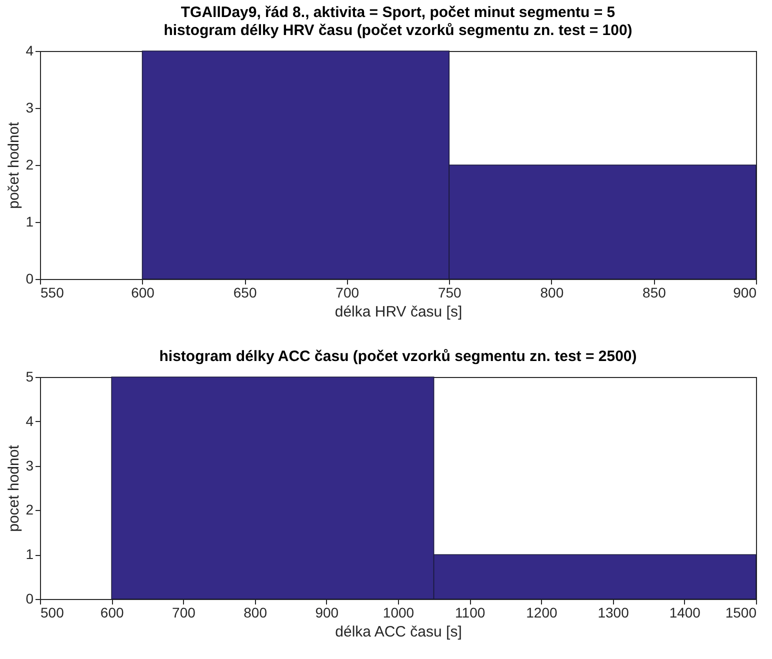  I want to click on x-axis-title: délka ACC času [s], so click(398, 632).